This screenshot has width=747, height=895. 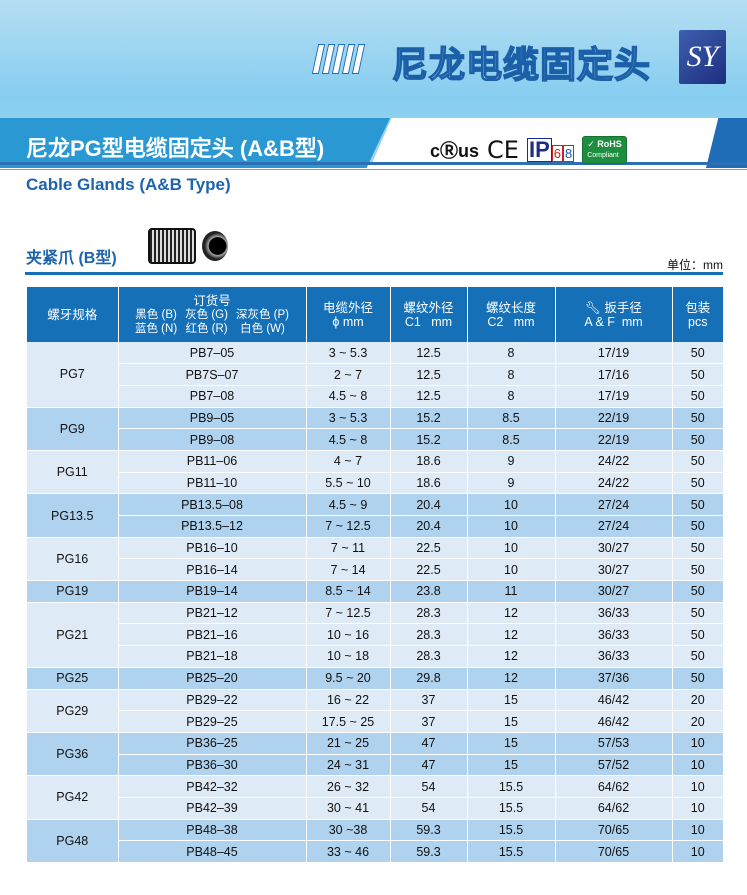 I want to click on thread-spec: PG25, so click(x=73, y=678).